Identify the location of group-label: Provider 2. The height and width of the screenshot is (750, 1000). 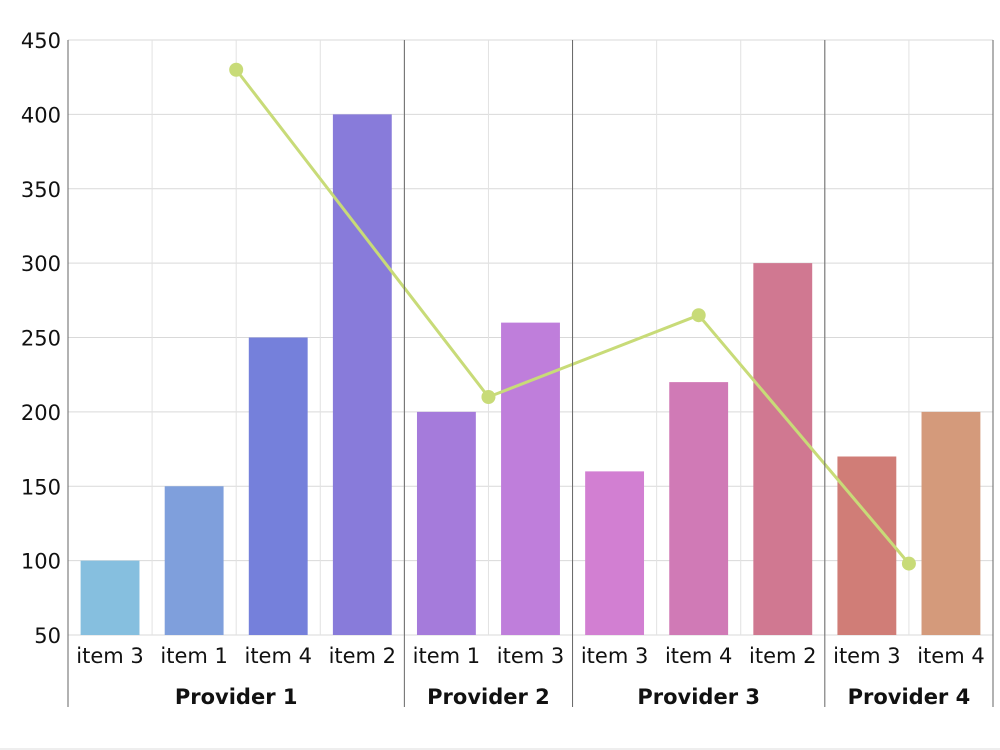
(488, 697).